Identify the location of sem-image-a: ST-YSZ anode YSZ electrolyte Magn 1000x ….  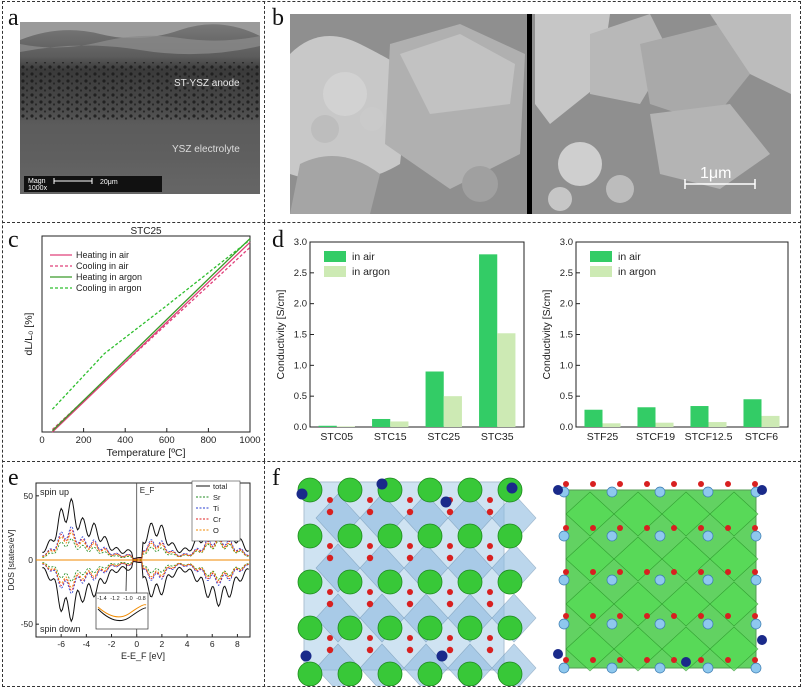
(140, 108).